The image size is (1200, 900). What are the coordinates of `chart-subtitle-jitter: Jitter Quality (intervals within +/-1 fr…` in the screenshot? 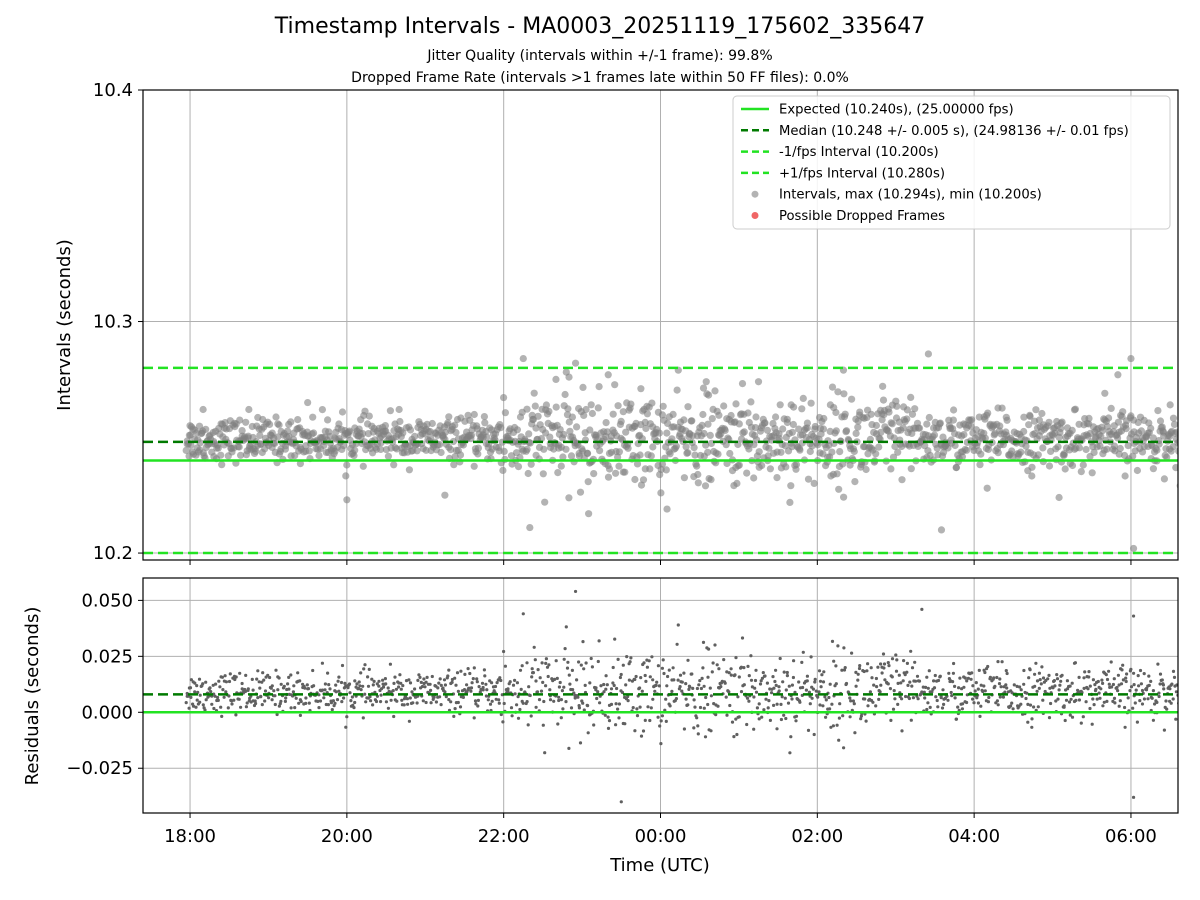 It's located at (600, 56).